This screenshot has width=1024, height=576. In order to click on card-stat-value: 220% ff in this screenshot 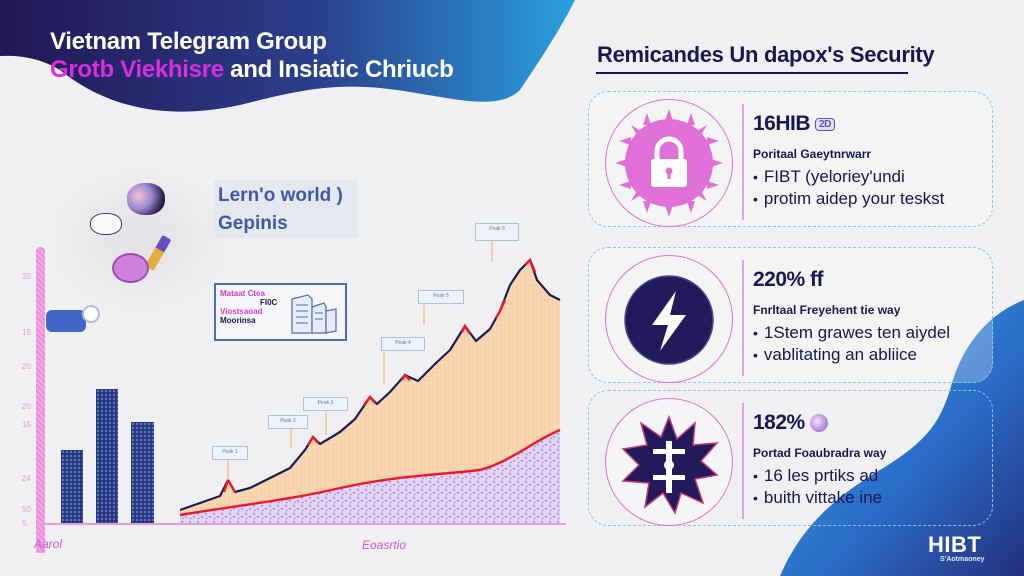, I will do `click(788, 279)`.